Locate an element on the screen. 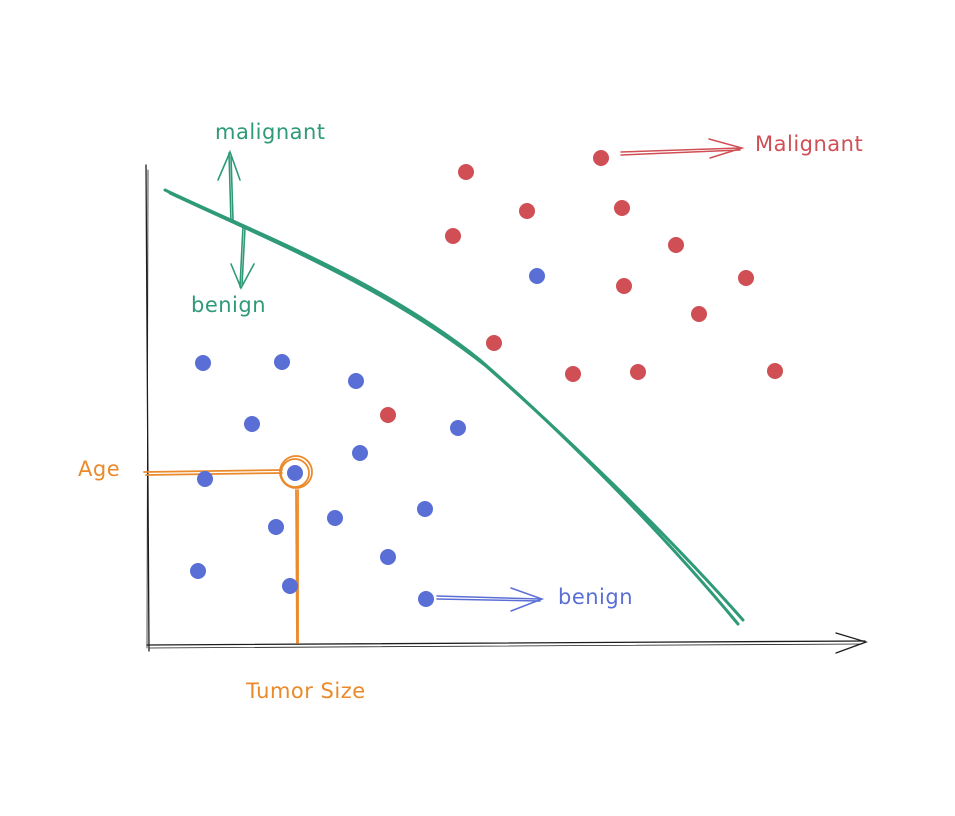 The height and width of the screenshot is (816, 955). x-axis-label: Tumor Size is located at coordinates (305, 691).